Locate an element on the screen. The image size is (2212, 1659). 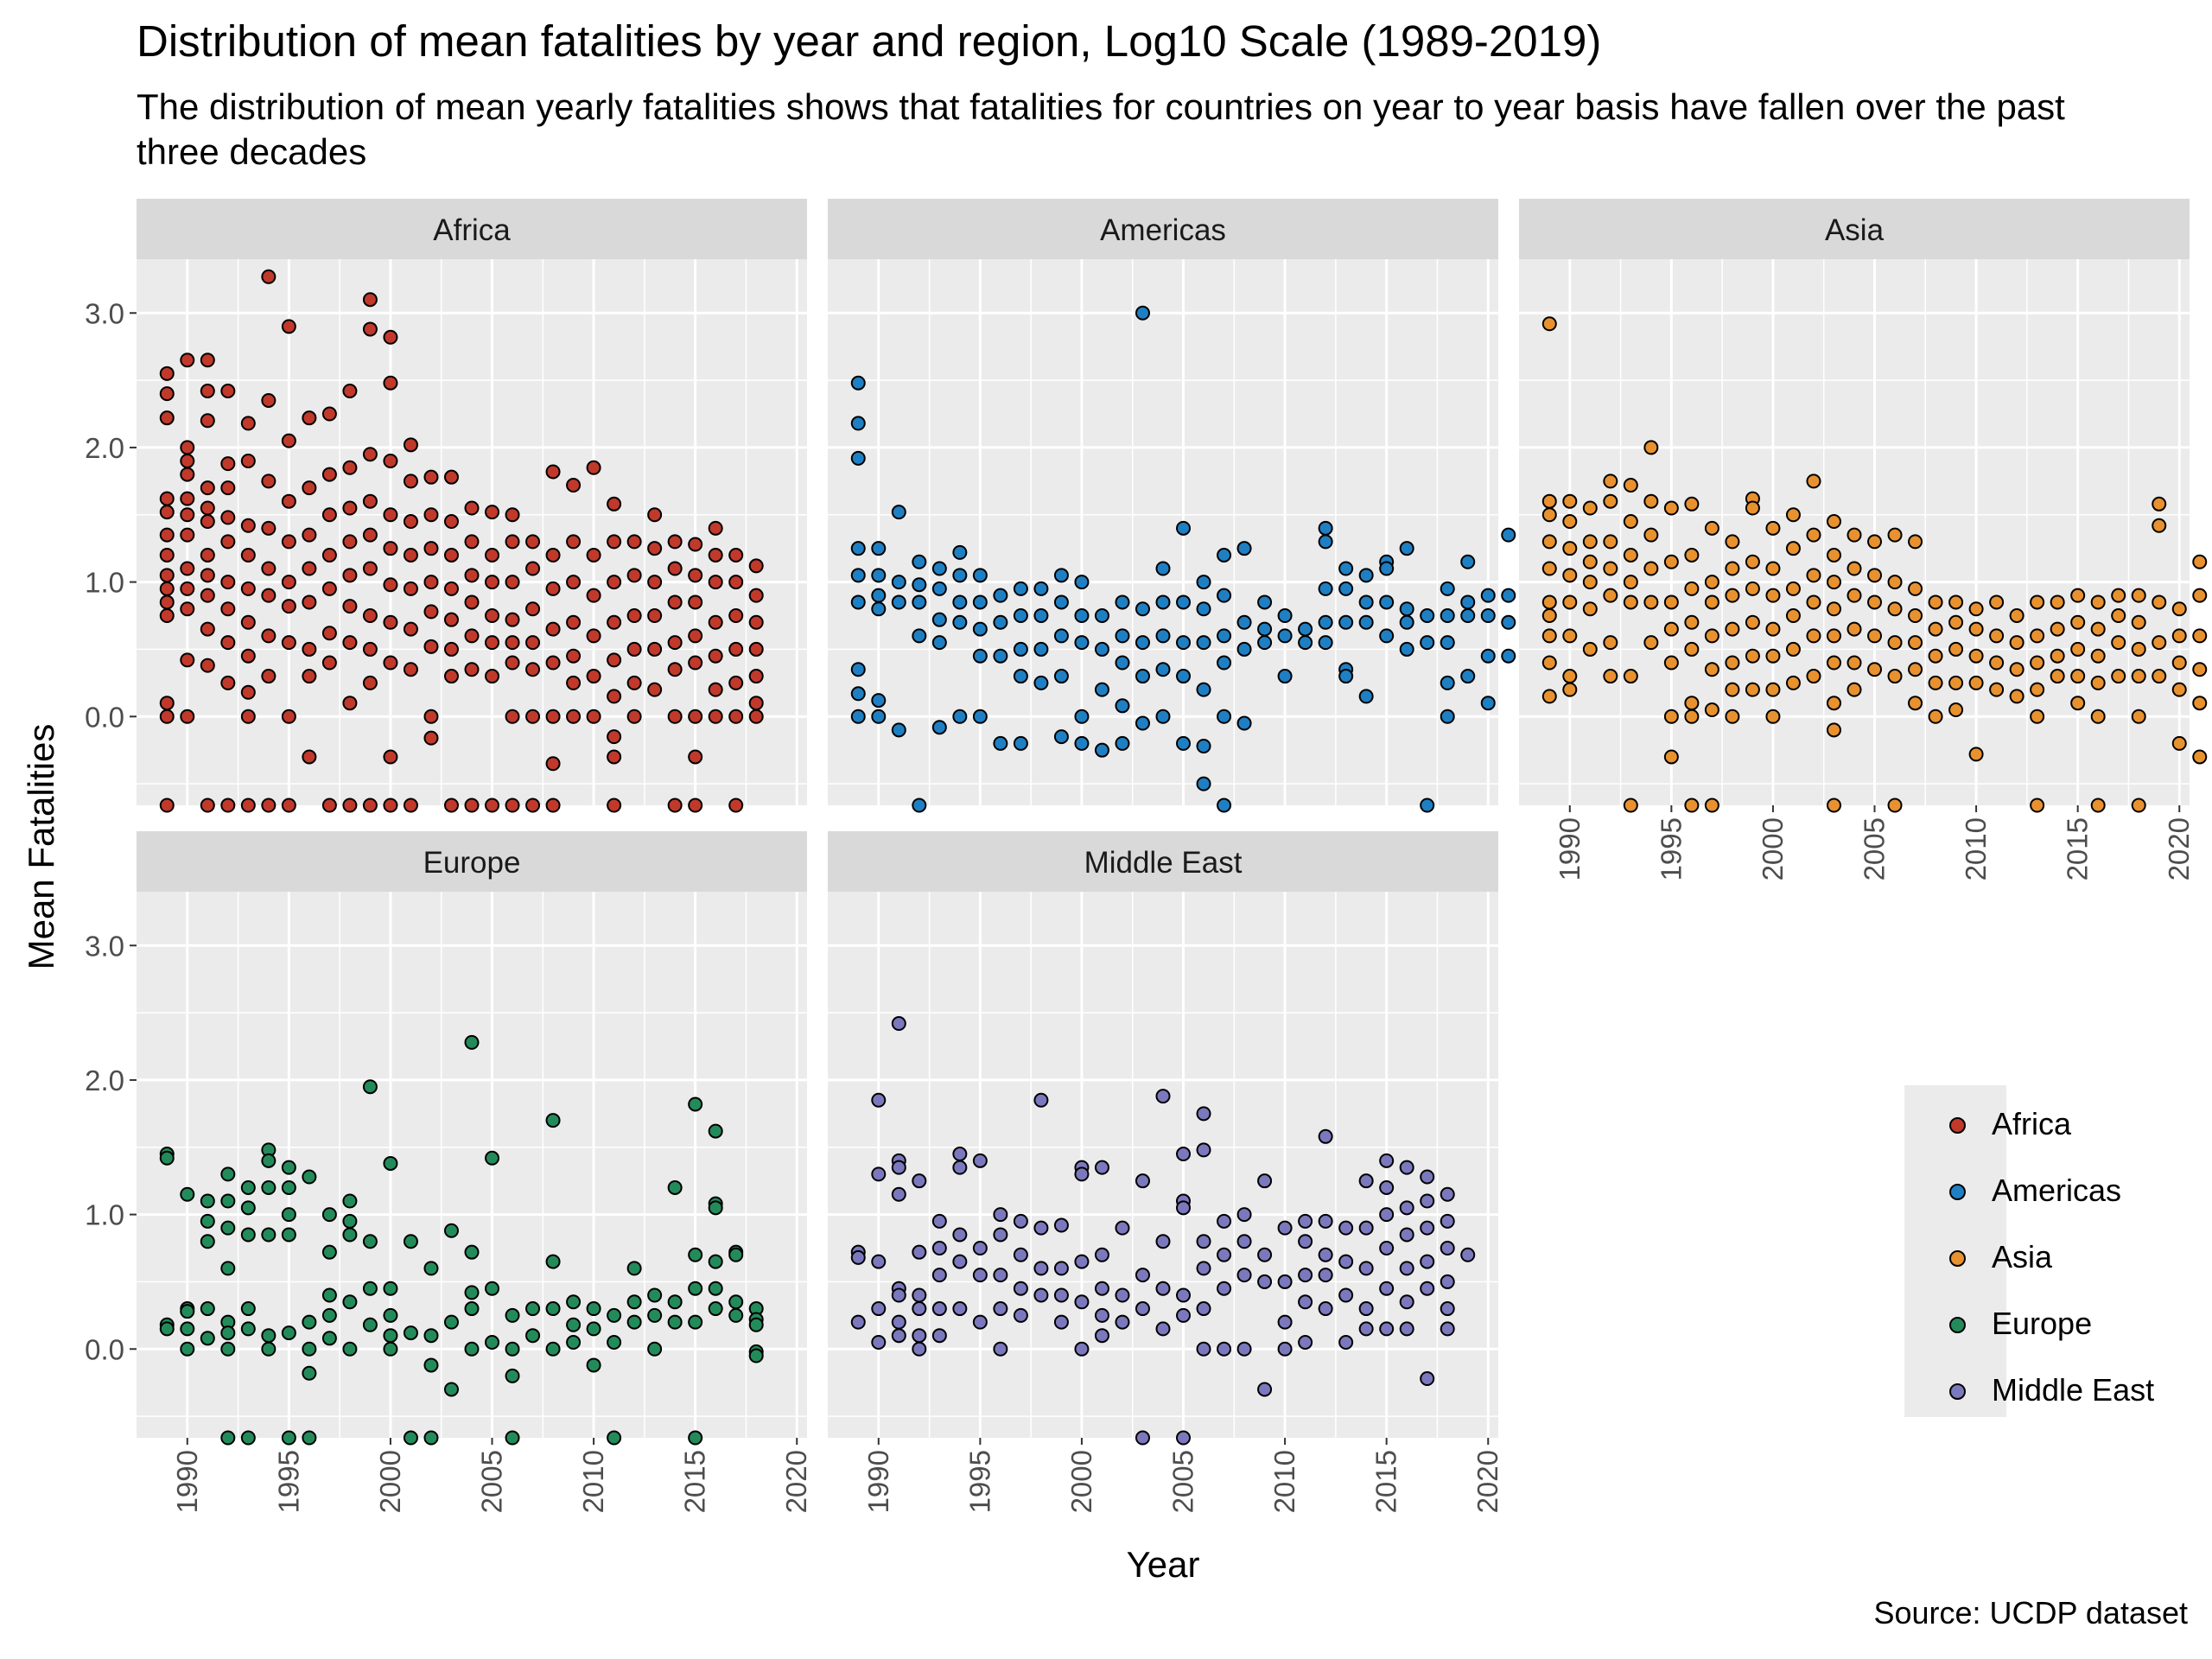
legend-key-middle-east is located at coordinates (1955, 1390).